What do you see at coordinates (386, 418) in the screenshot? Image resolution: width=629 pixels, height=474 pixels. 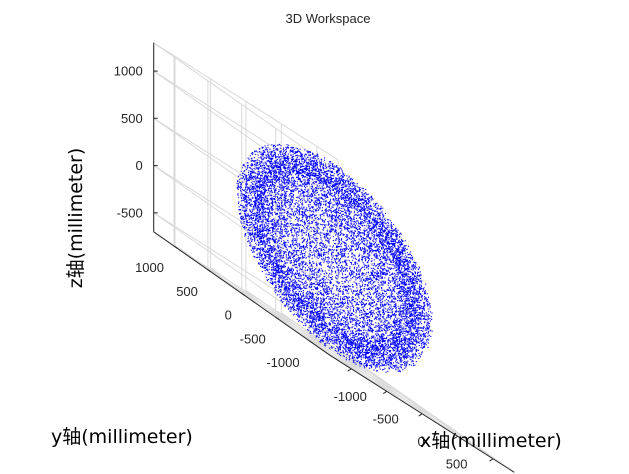 I see `x-tick-label: -500` at bounding box center [386, 418].